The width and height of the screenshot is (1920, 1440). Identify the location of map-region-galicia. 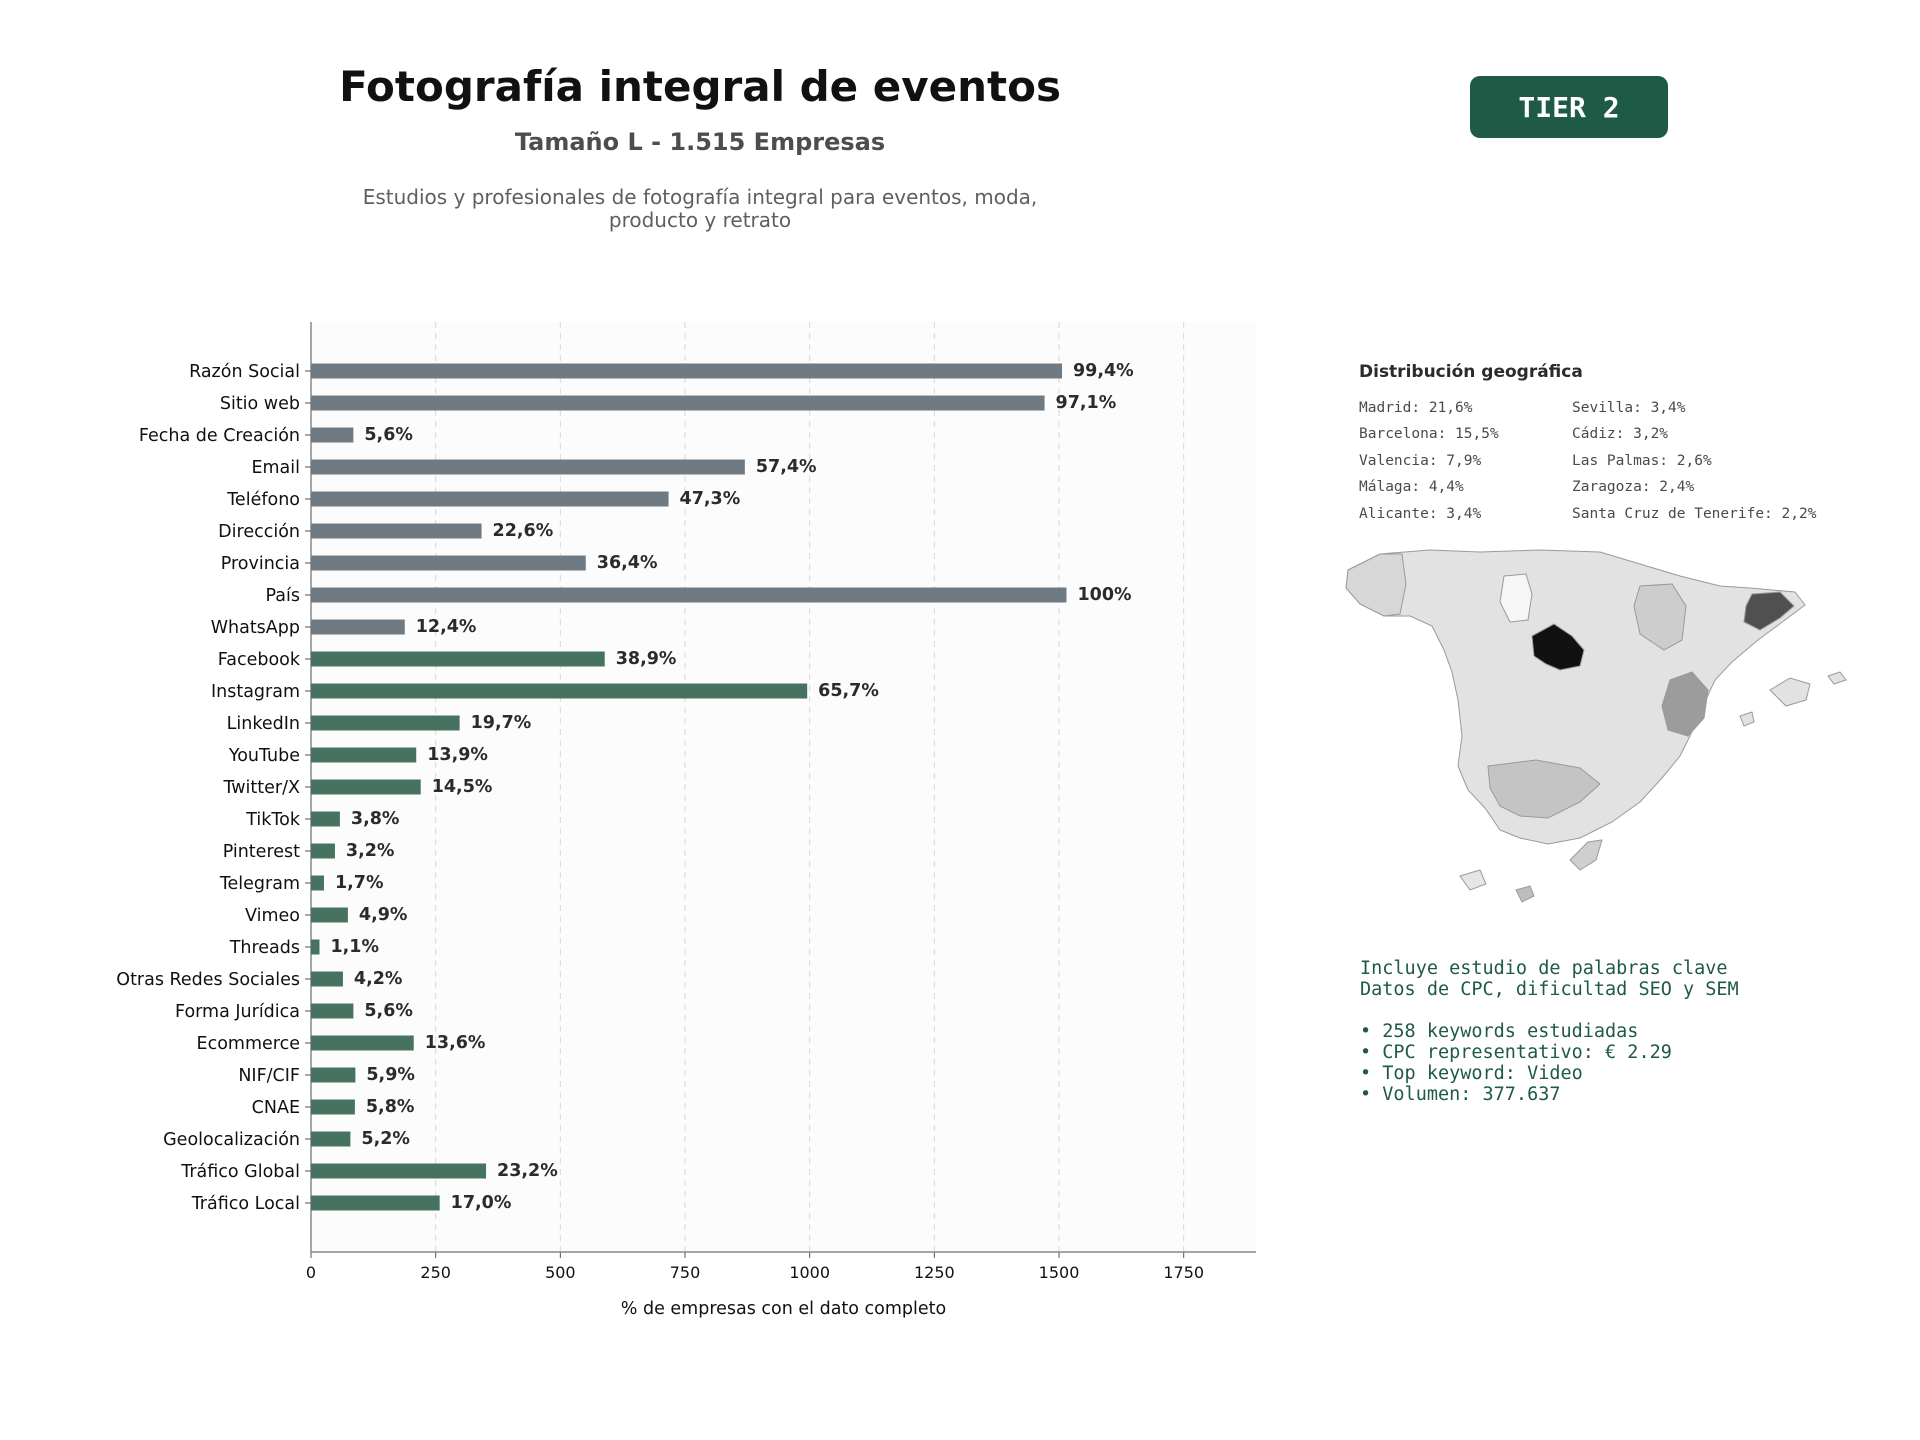
(1376, 585).